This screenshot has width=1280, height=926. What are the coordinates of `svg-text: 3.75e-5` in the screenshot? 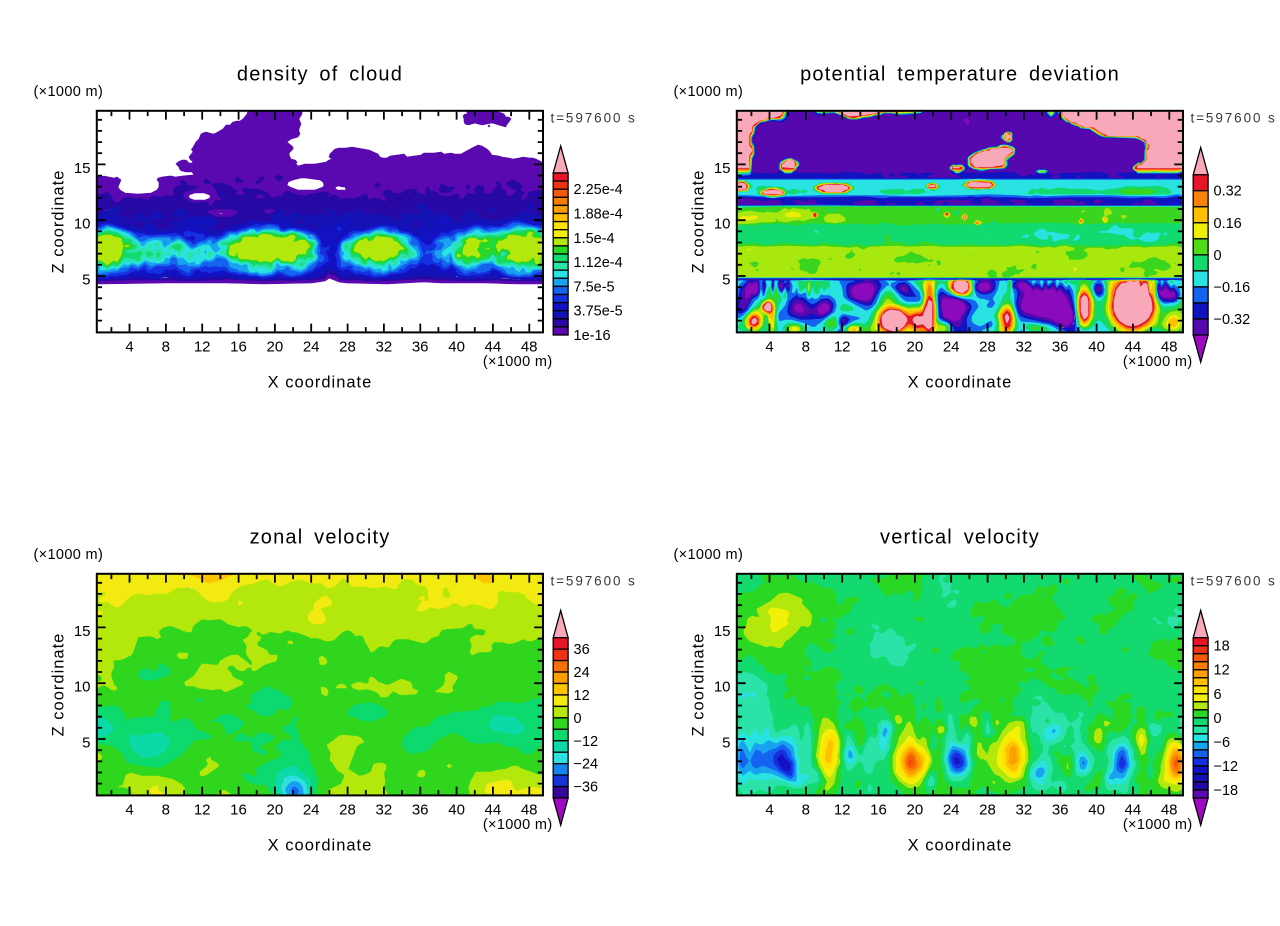 It's located at (598, 312).